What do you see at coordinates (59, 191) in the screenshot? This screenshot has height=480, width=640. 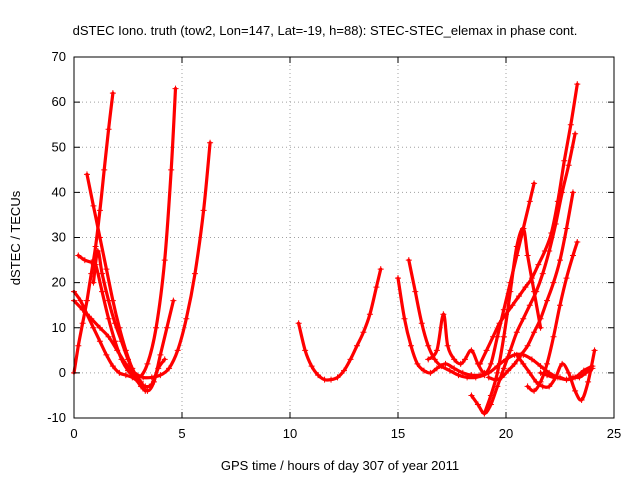 I see `y-tick-label: 40` at bounding box center [59, 191].